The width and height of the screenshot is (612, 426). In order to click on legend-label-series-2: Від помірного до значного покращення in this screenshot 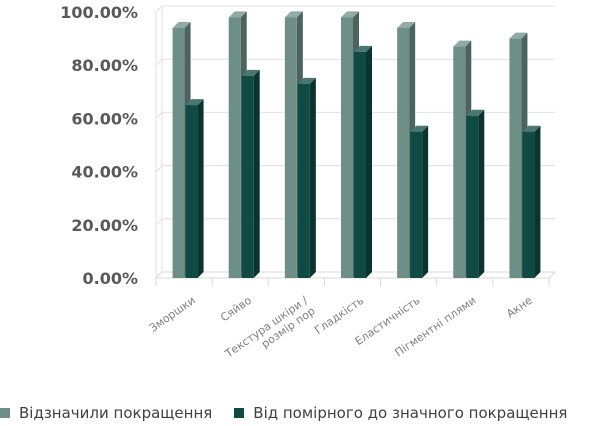, I will do `click(410, 413)`.